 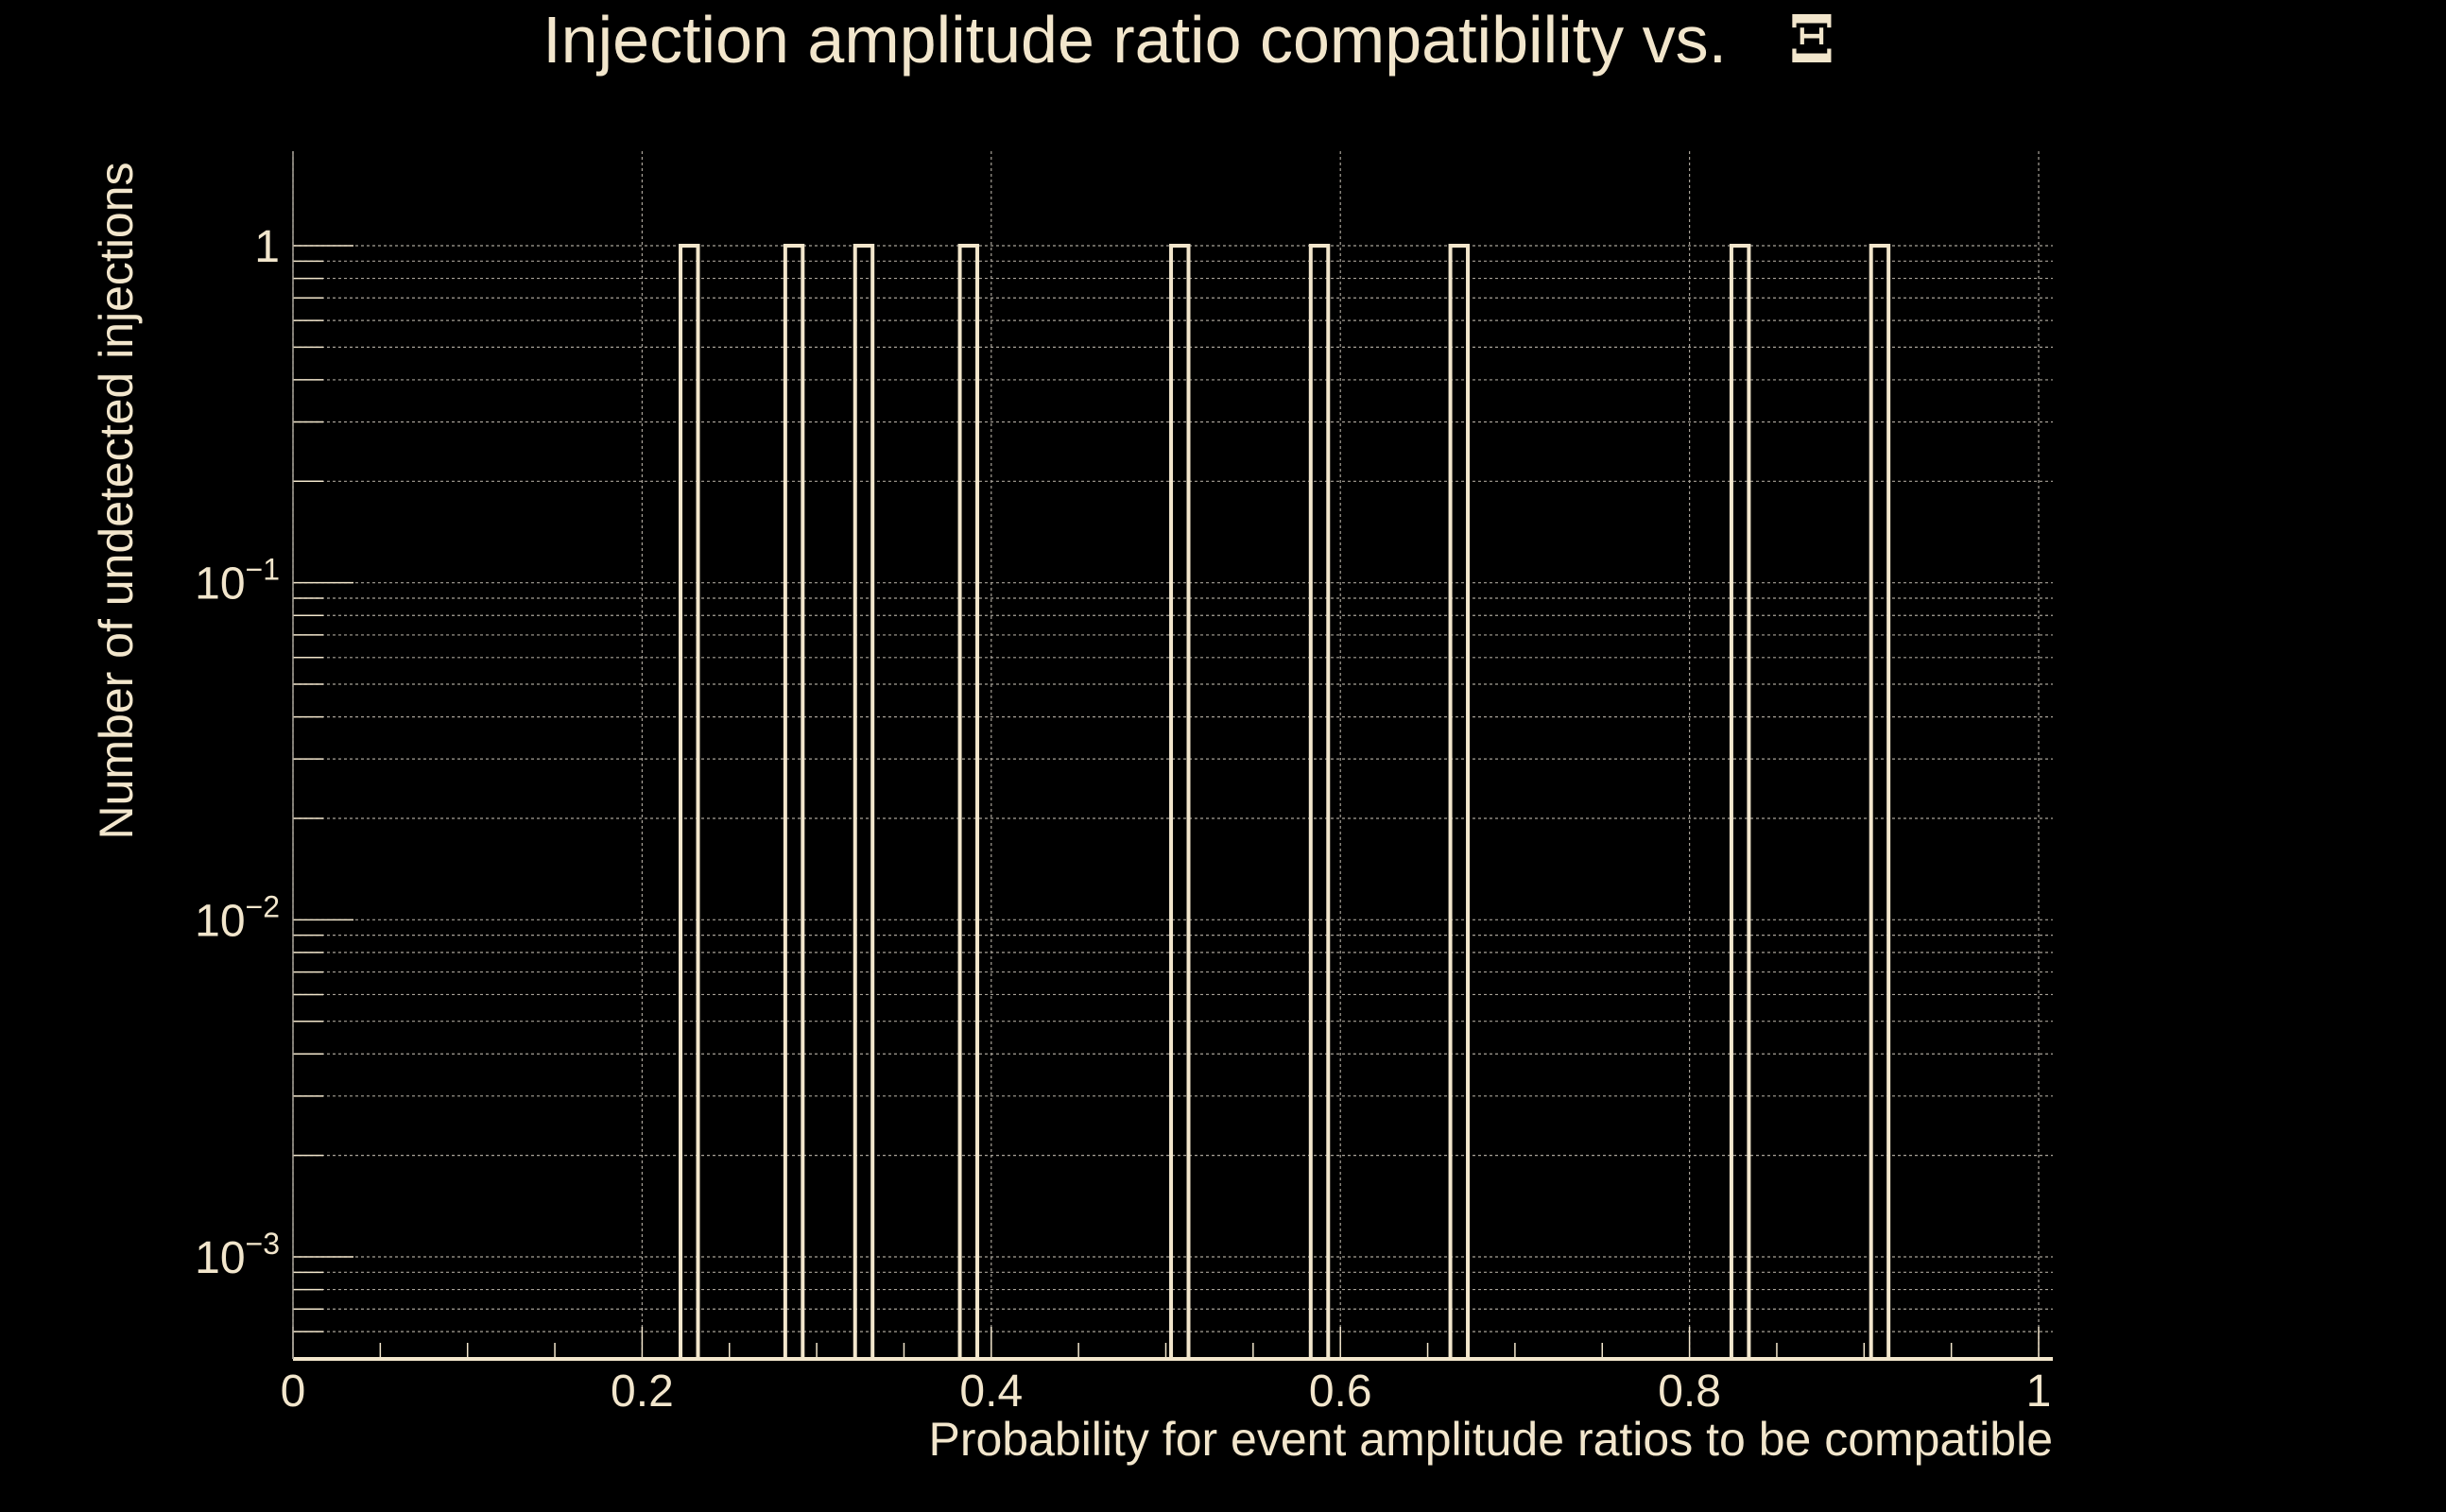 I want to click on y-axis-label: Number of undetected injections, so click(x=116, y=500).